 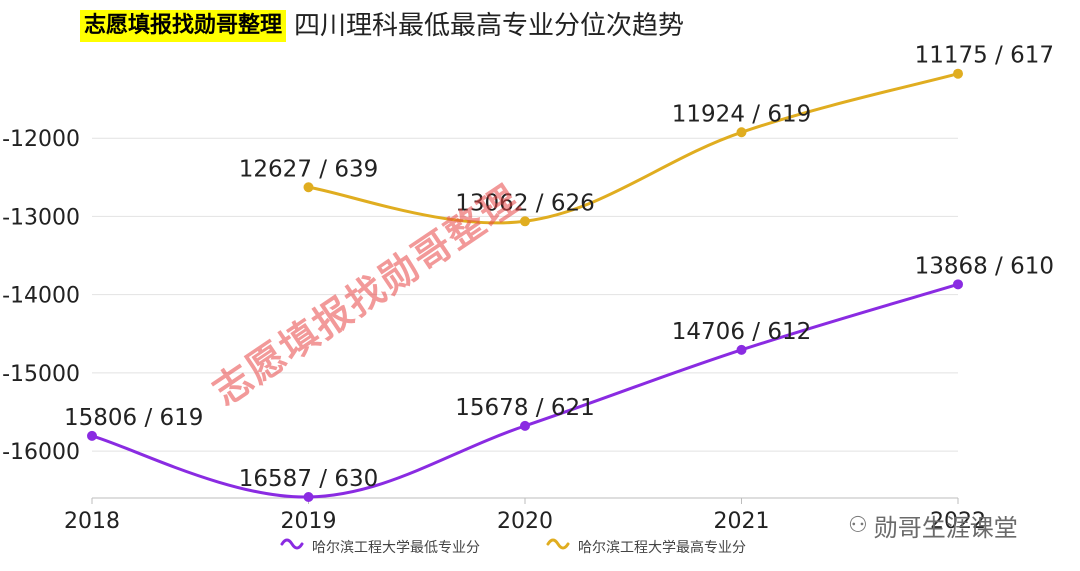 I want to click on chart-title: 志愿填报找勋哥整理 四川理科最低最高专业分位次趋势, so click(x=382, y=26).